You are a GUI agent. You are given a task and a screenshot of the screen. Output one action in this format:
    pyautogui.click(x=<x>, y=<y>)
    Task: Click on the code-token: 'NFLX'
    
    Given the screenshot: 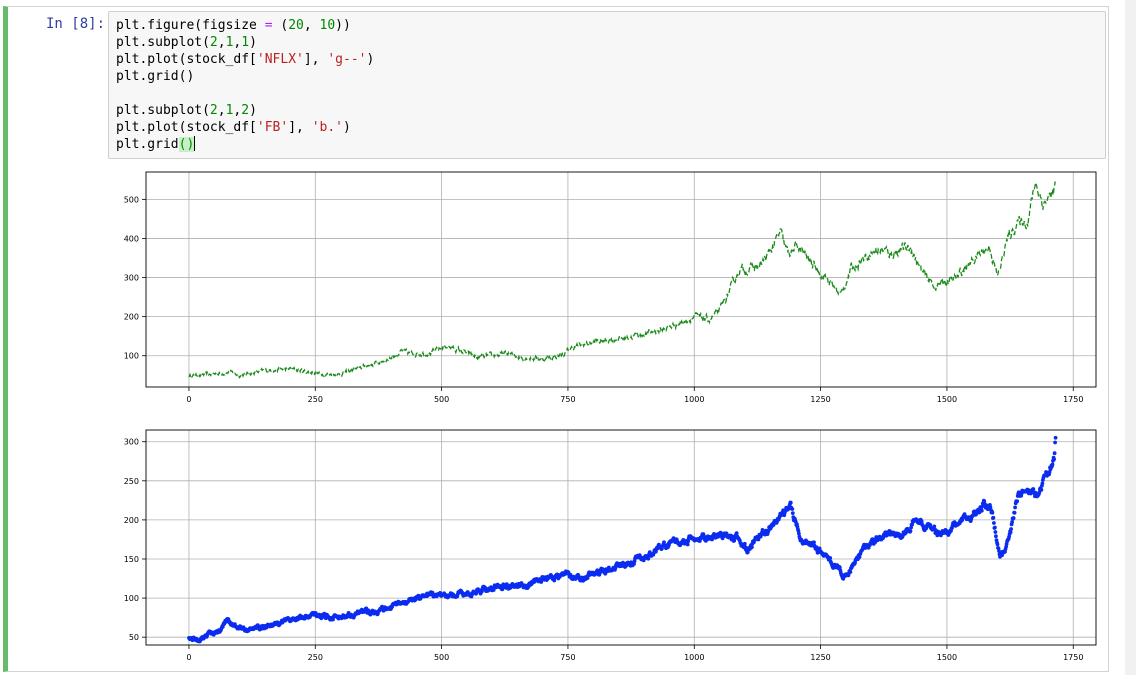 What is the action you would take?
    pyautogui.click(x=280, y=59)
    